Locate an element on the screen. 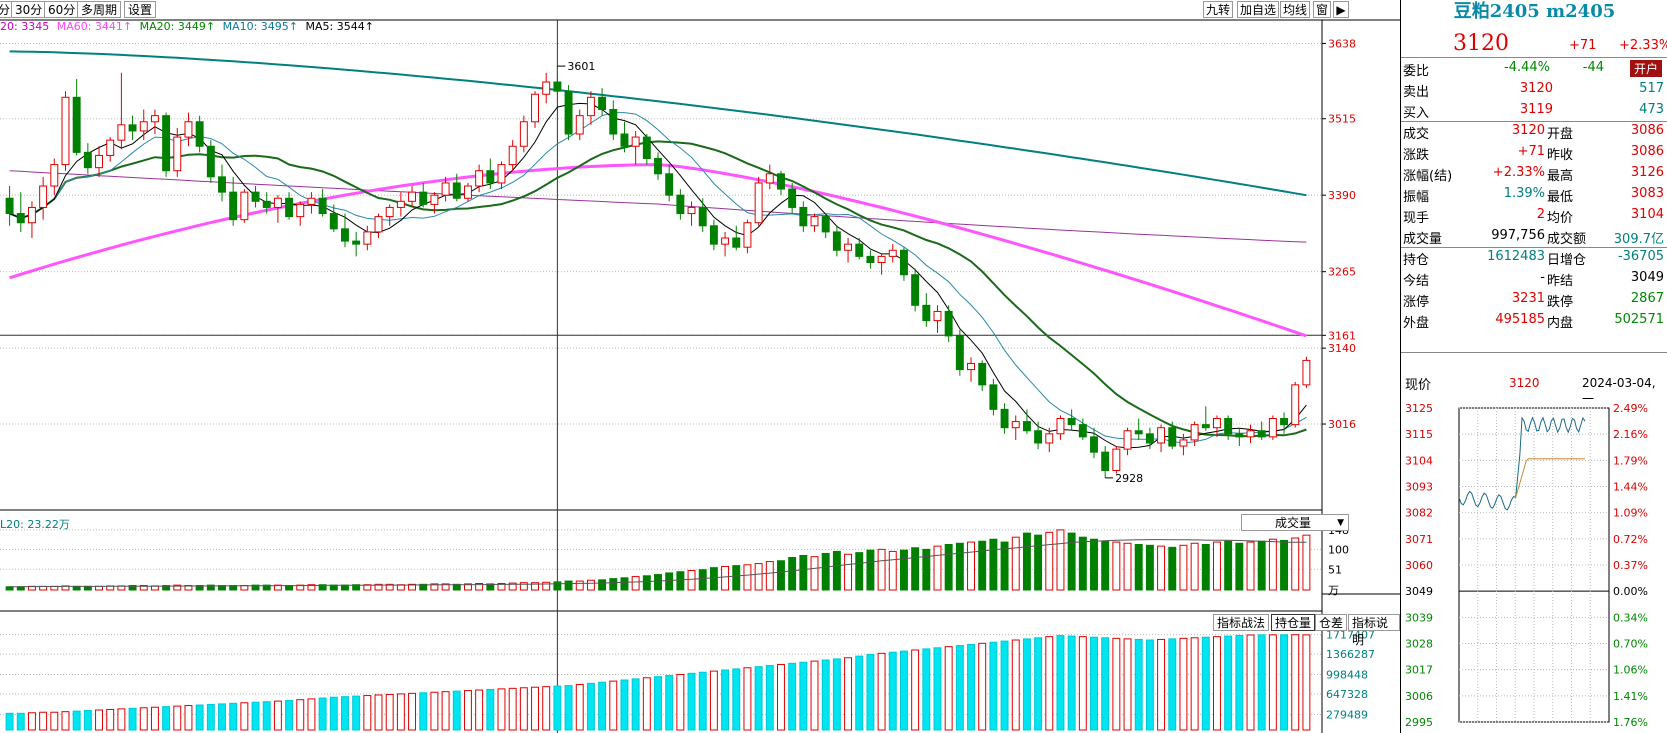 This screenshot has height=733, width=1667. tab-settings: 设置 is located at coordinates (140, 9).